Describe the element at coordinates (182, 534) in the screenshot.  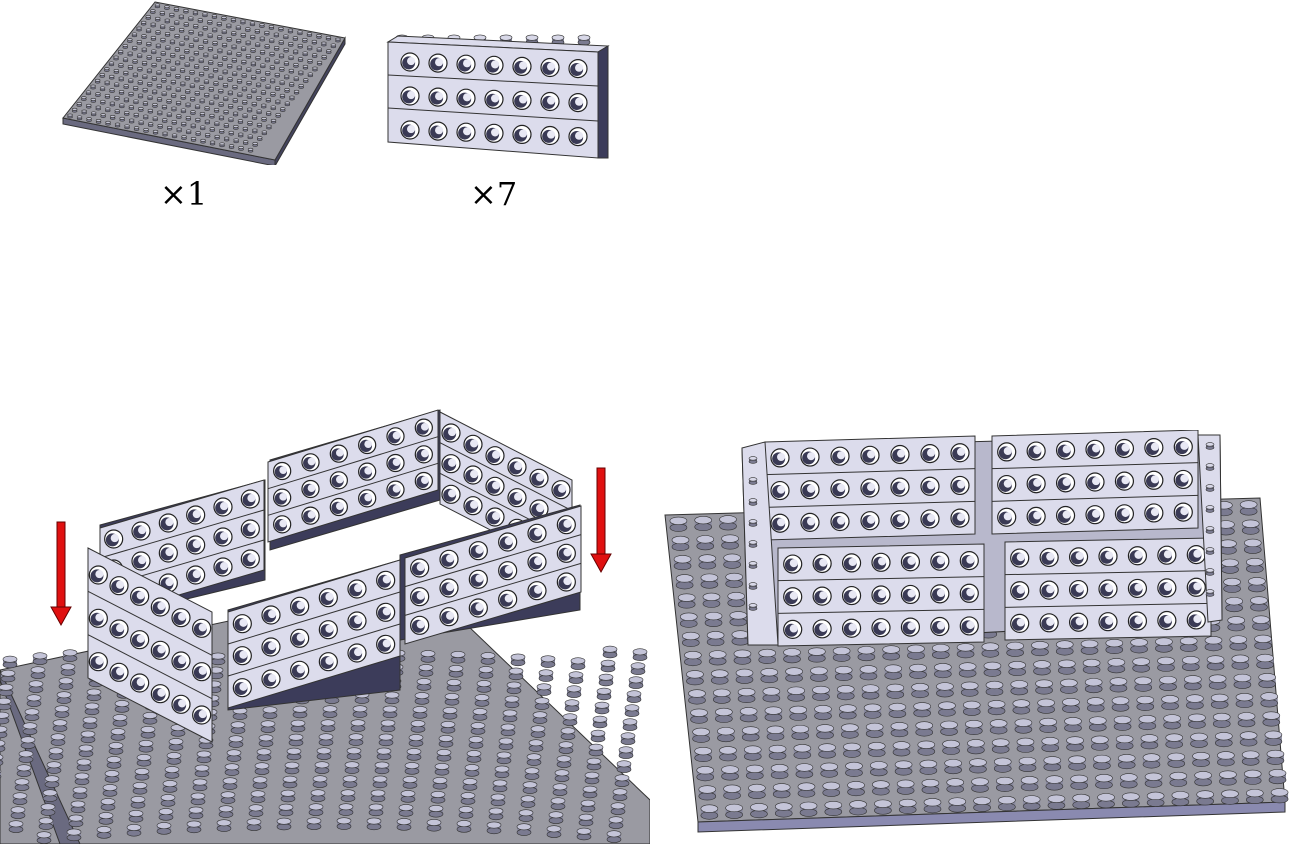
I see `wall-layer-line` at that location.